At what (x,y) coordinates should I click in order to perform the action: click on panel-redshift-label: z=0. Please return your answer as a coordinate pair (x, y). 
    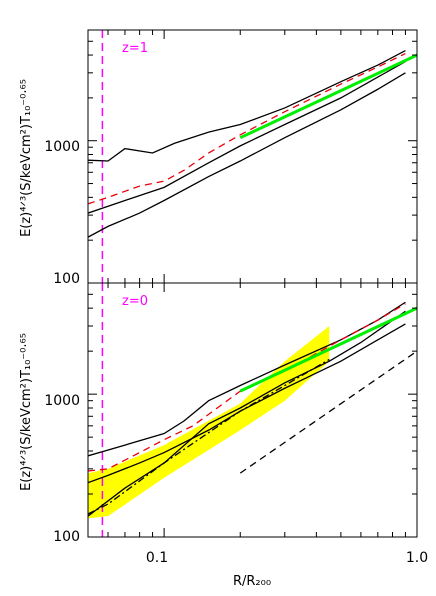
    Looking at the image, I should click on (135, 301).